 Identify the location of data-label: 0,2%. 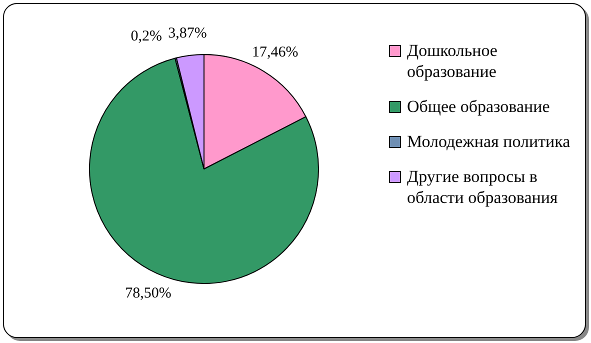
(146, 36).